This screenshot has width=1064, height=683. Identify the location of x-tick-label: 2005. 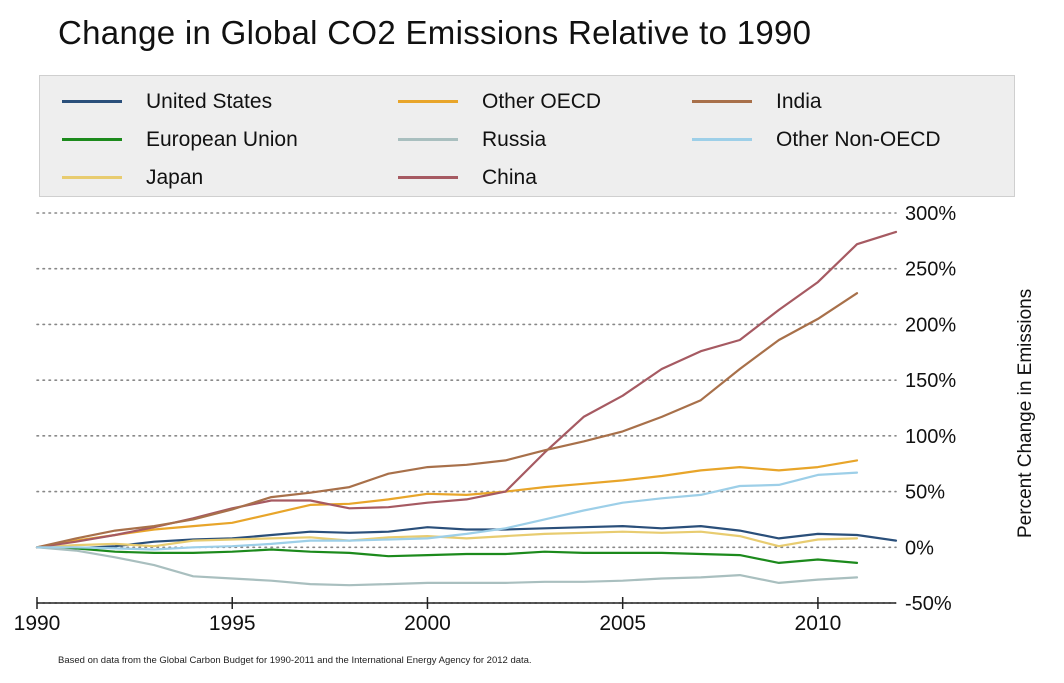
(622, 623).